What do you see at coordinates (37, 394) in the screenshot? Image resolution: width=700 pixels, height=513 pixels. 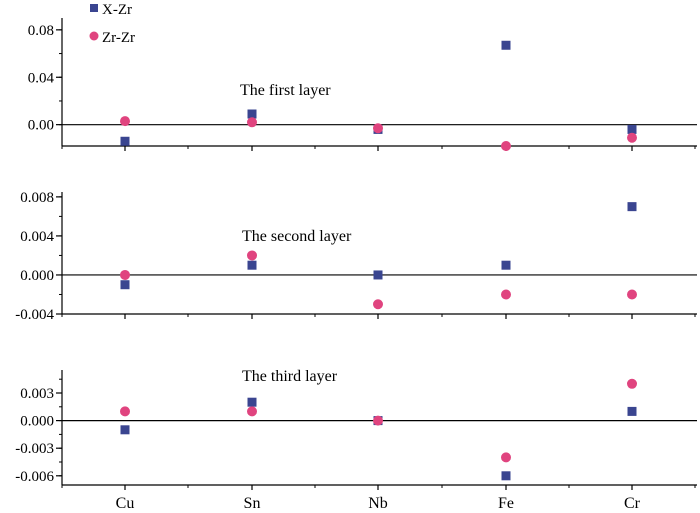 I see `y-tick-label: 0.003` at bounding box center [37, 394].